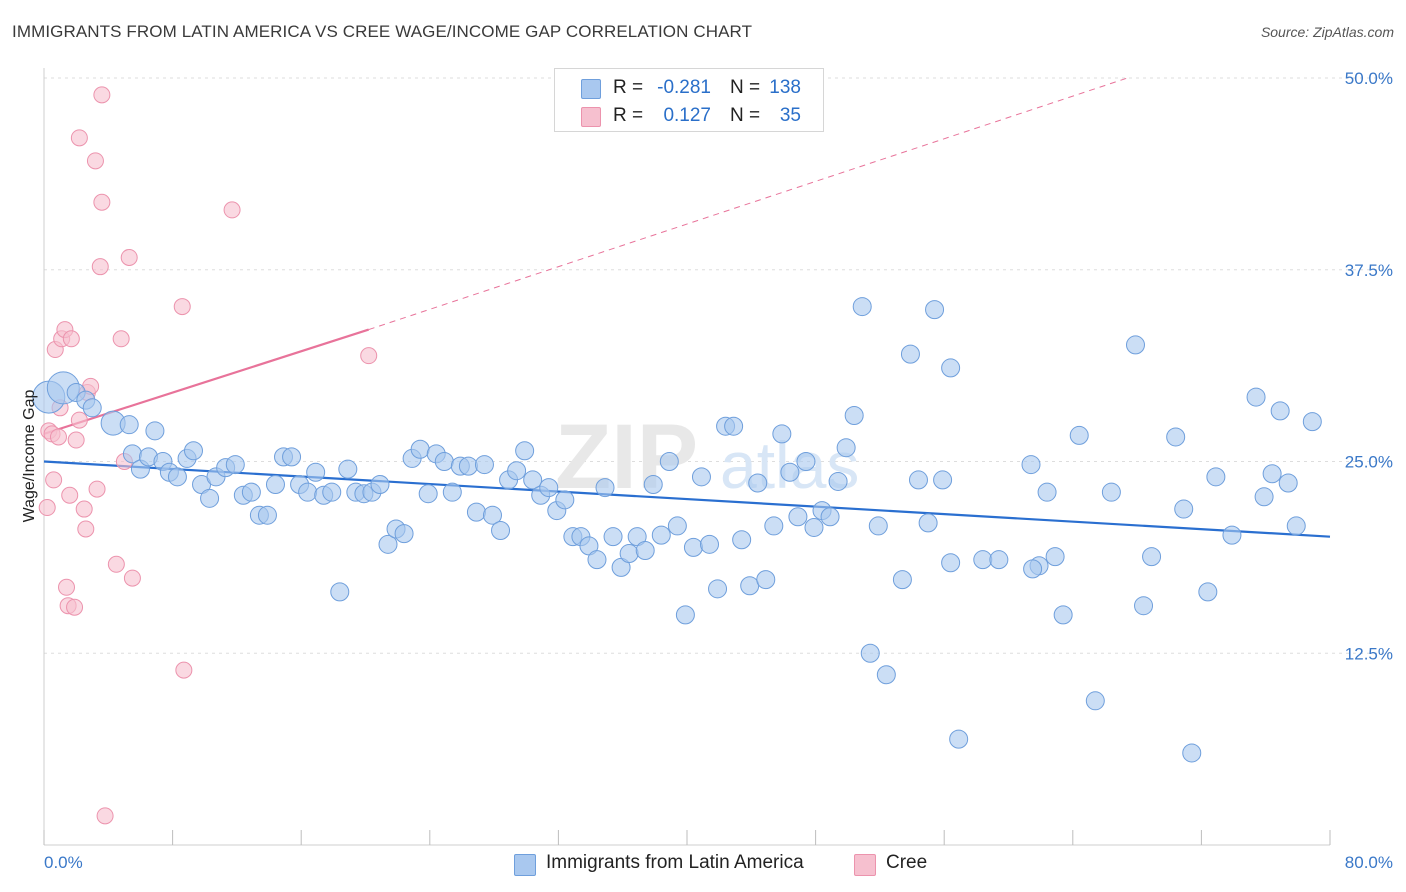  Describe the element at coordinates (591, 117) in the screenshot. I see `legend-swatch-pink` at that location.